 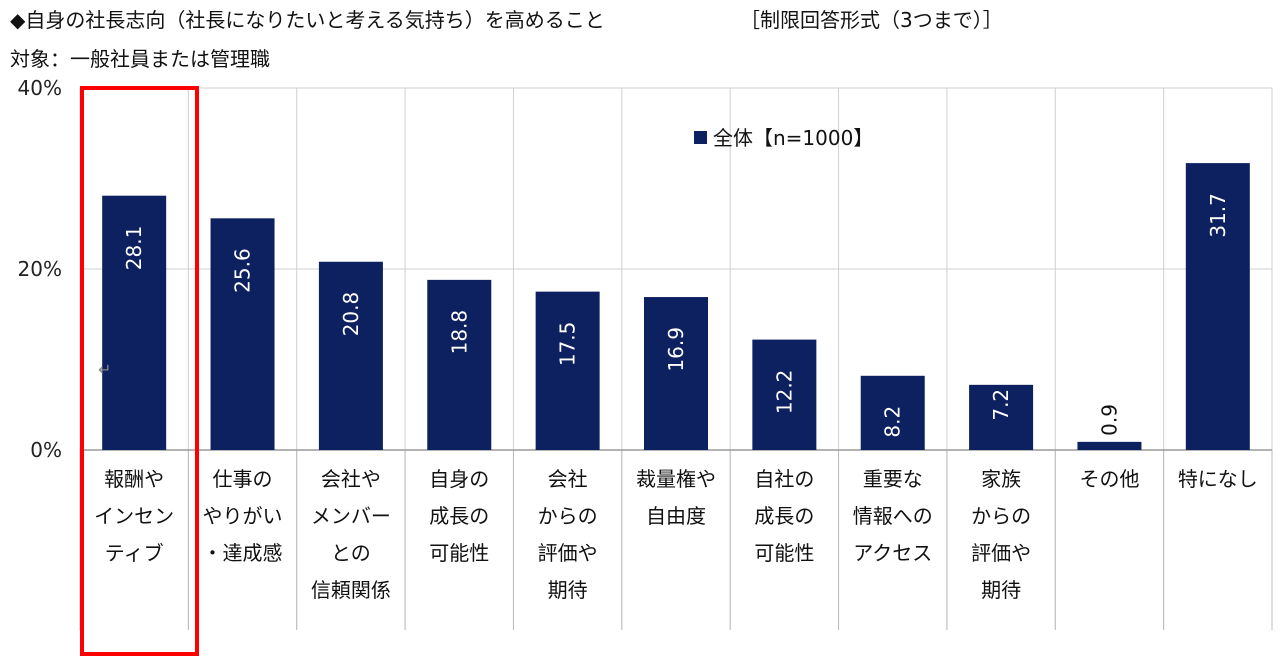 What do you see at coordinates (676, 479) in the screenshot?
I see `category-label-line: 裁量権や` at bounding box center [676, 479].